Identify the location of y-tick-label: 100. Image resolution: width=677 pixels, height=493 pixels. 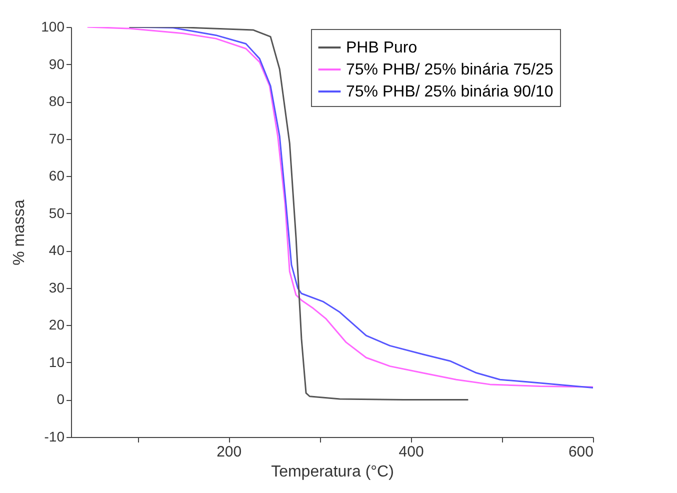
(53, 26).